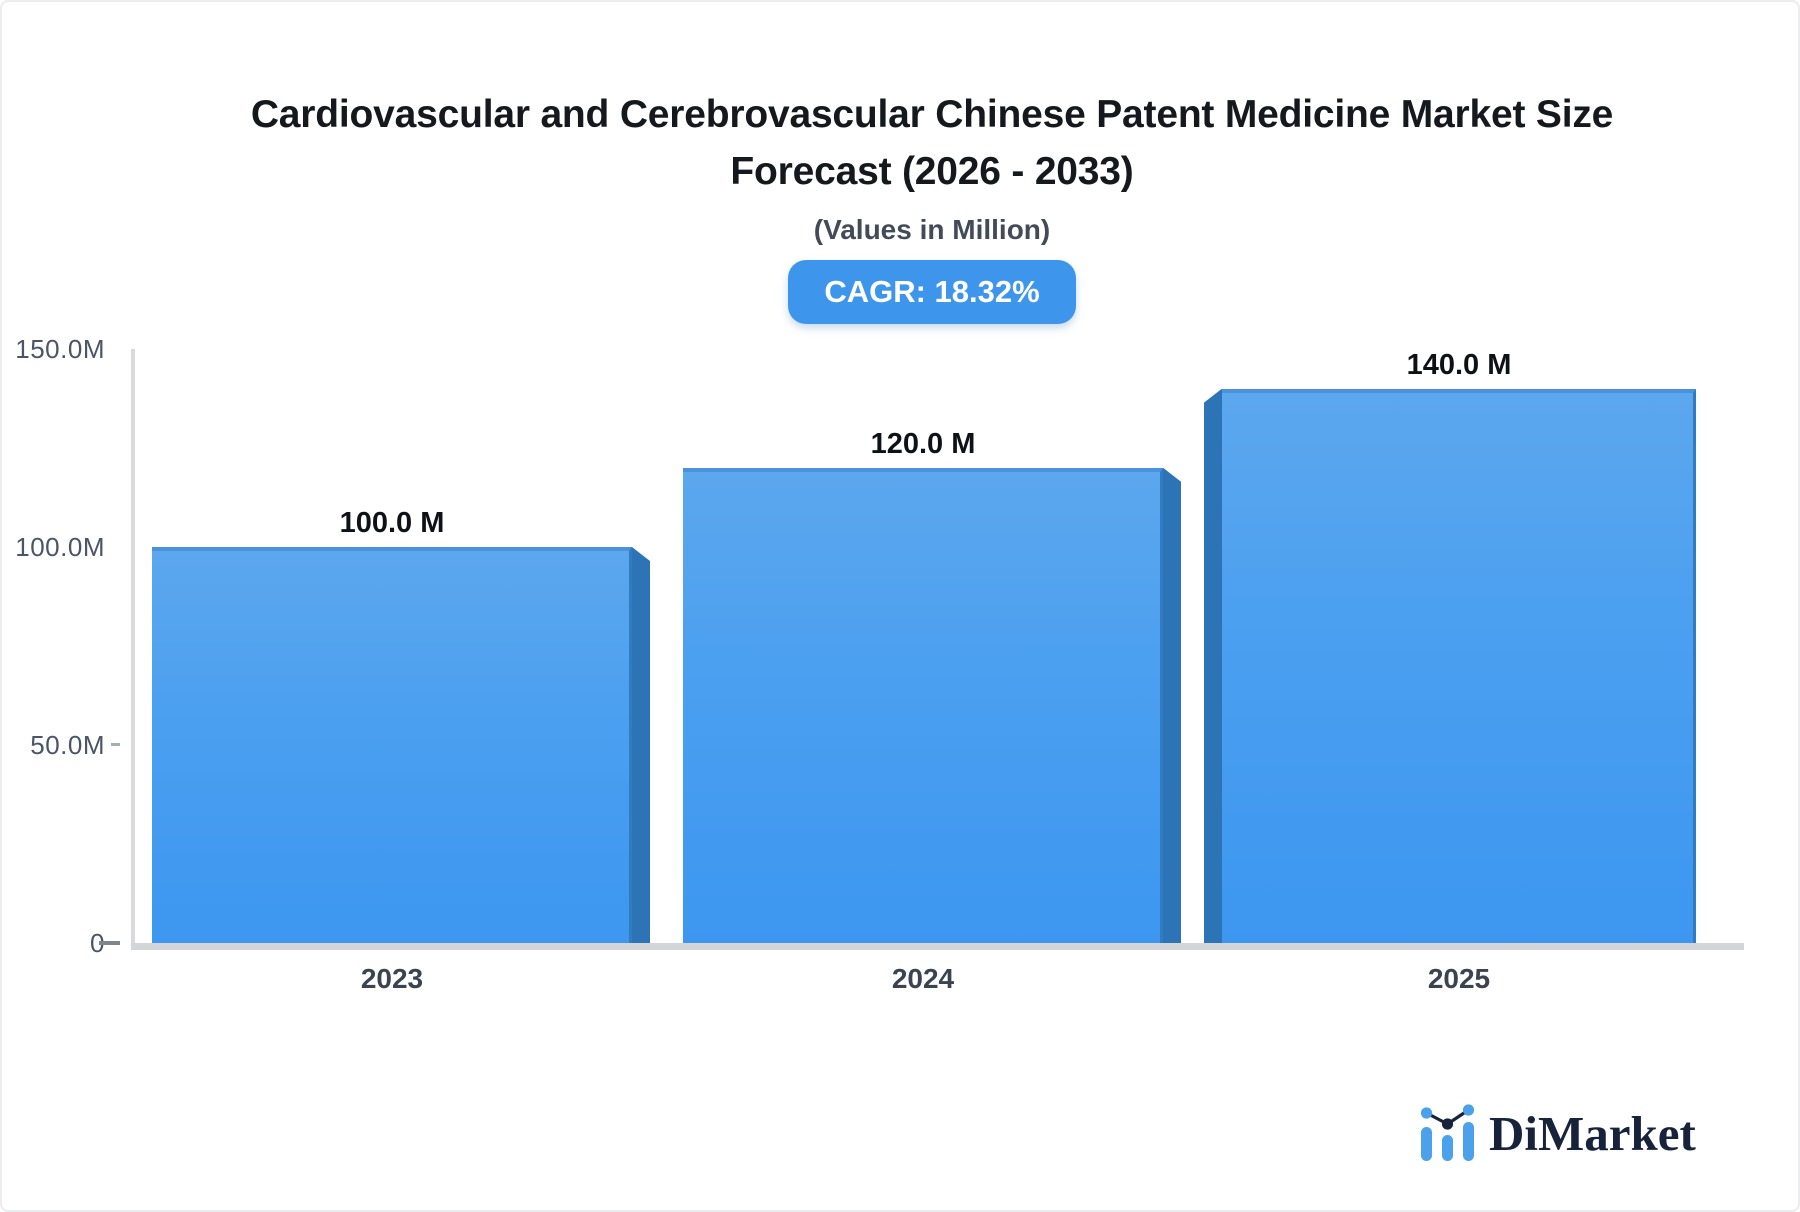 This screenshot has height=1212, width=1800. I want to click on y-axis-tick-label: 50.0M, so click(67, 745).